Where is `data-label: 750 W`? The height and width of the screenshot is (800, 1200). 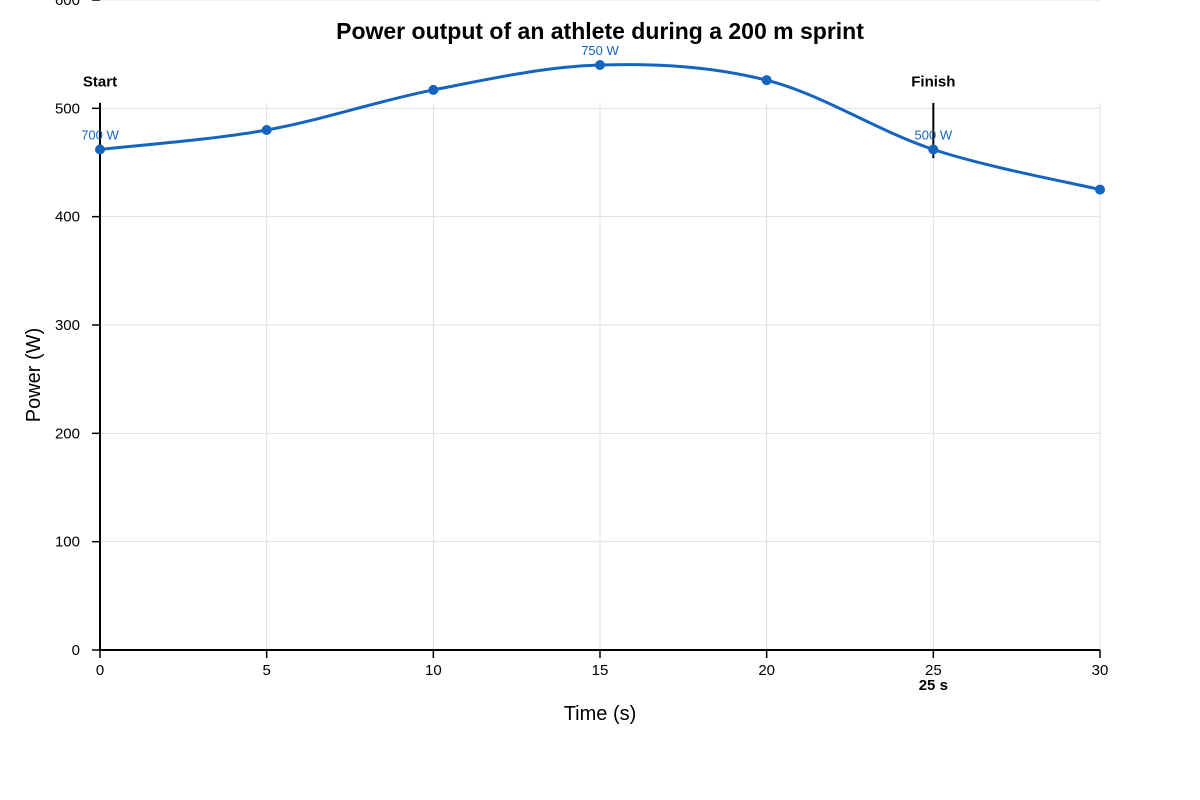
data-label: 750 W is located at coordinates (600, 50).